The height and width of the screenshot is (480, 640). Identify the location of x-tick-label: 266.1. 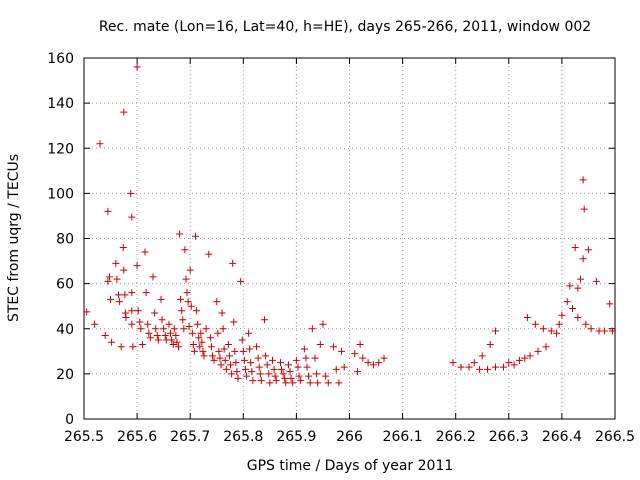
(403, 437).